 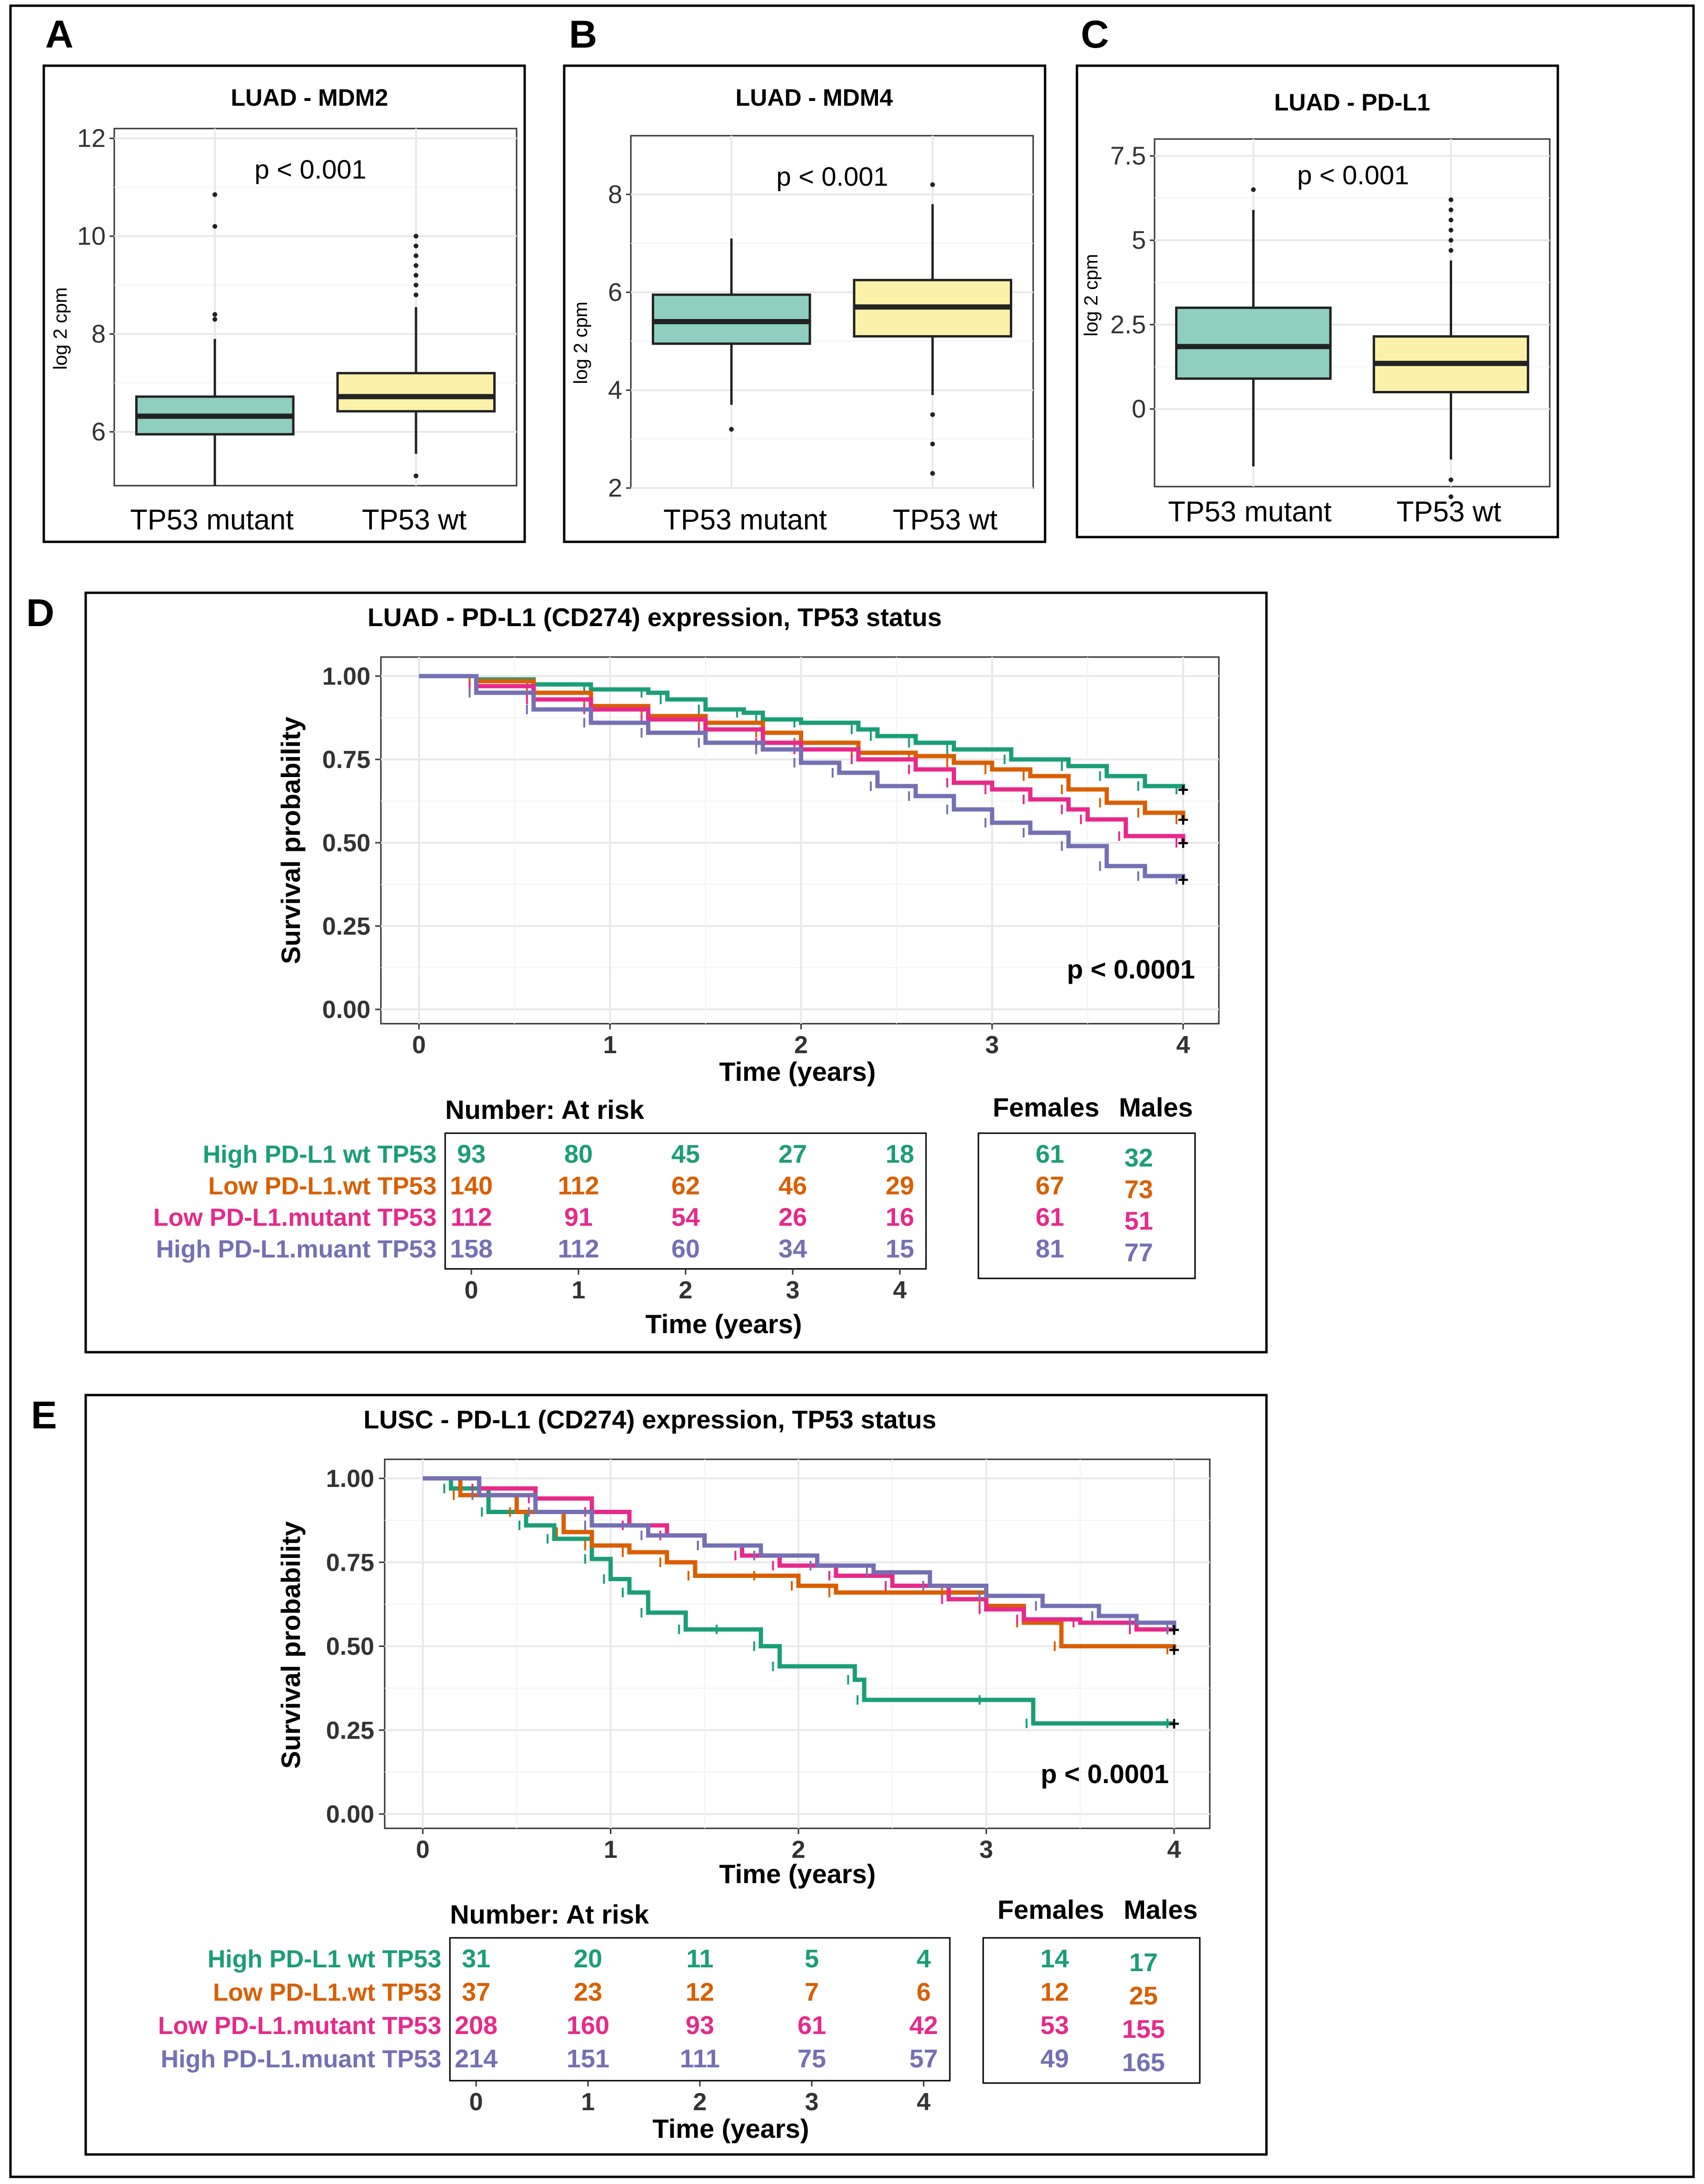 I want to click on risk-count: 111, so click(x=700, y=2058).